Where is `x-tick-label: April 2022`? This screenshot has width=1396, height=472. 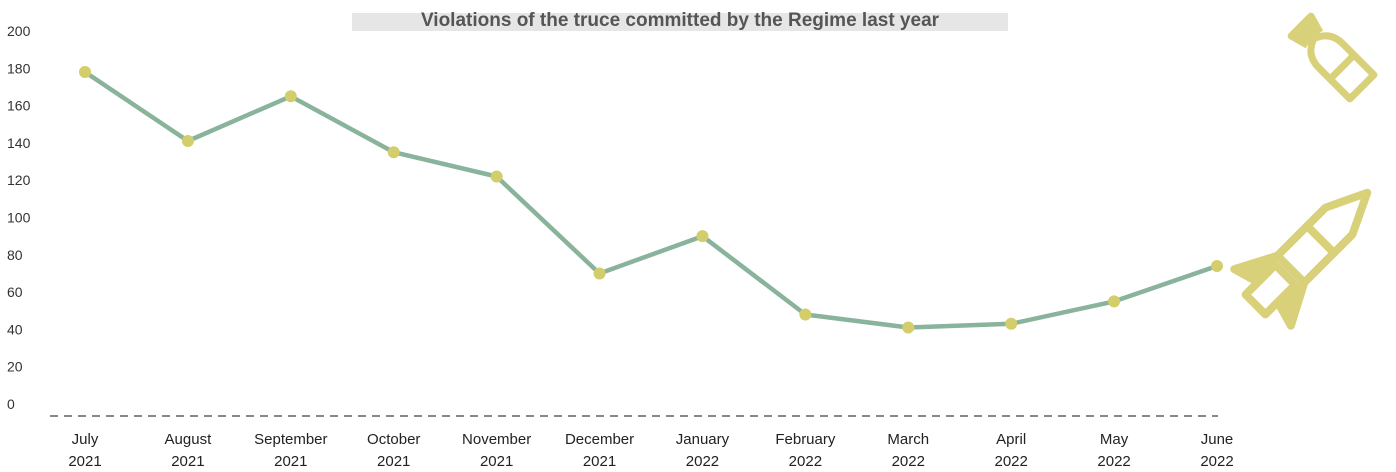 x-tick-label: April 2022 is located at coordinates (1010, 450).